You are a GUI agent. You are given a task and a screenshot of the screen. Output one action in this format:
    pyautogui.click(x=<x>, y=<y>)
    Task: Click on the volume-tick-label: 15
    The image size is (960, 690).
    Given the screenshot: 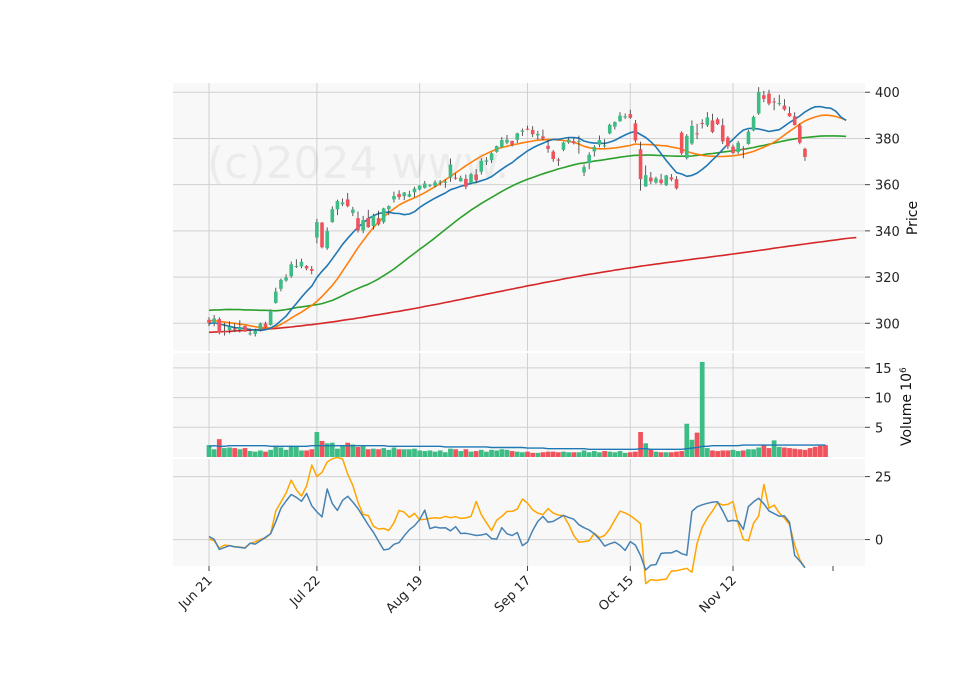 What is the action you would take?
    pyautogui.click(x=883, y=369)
    